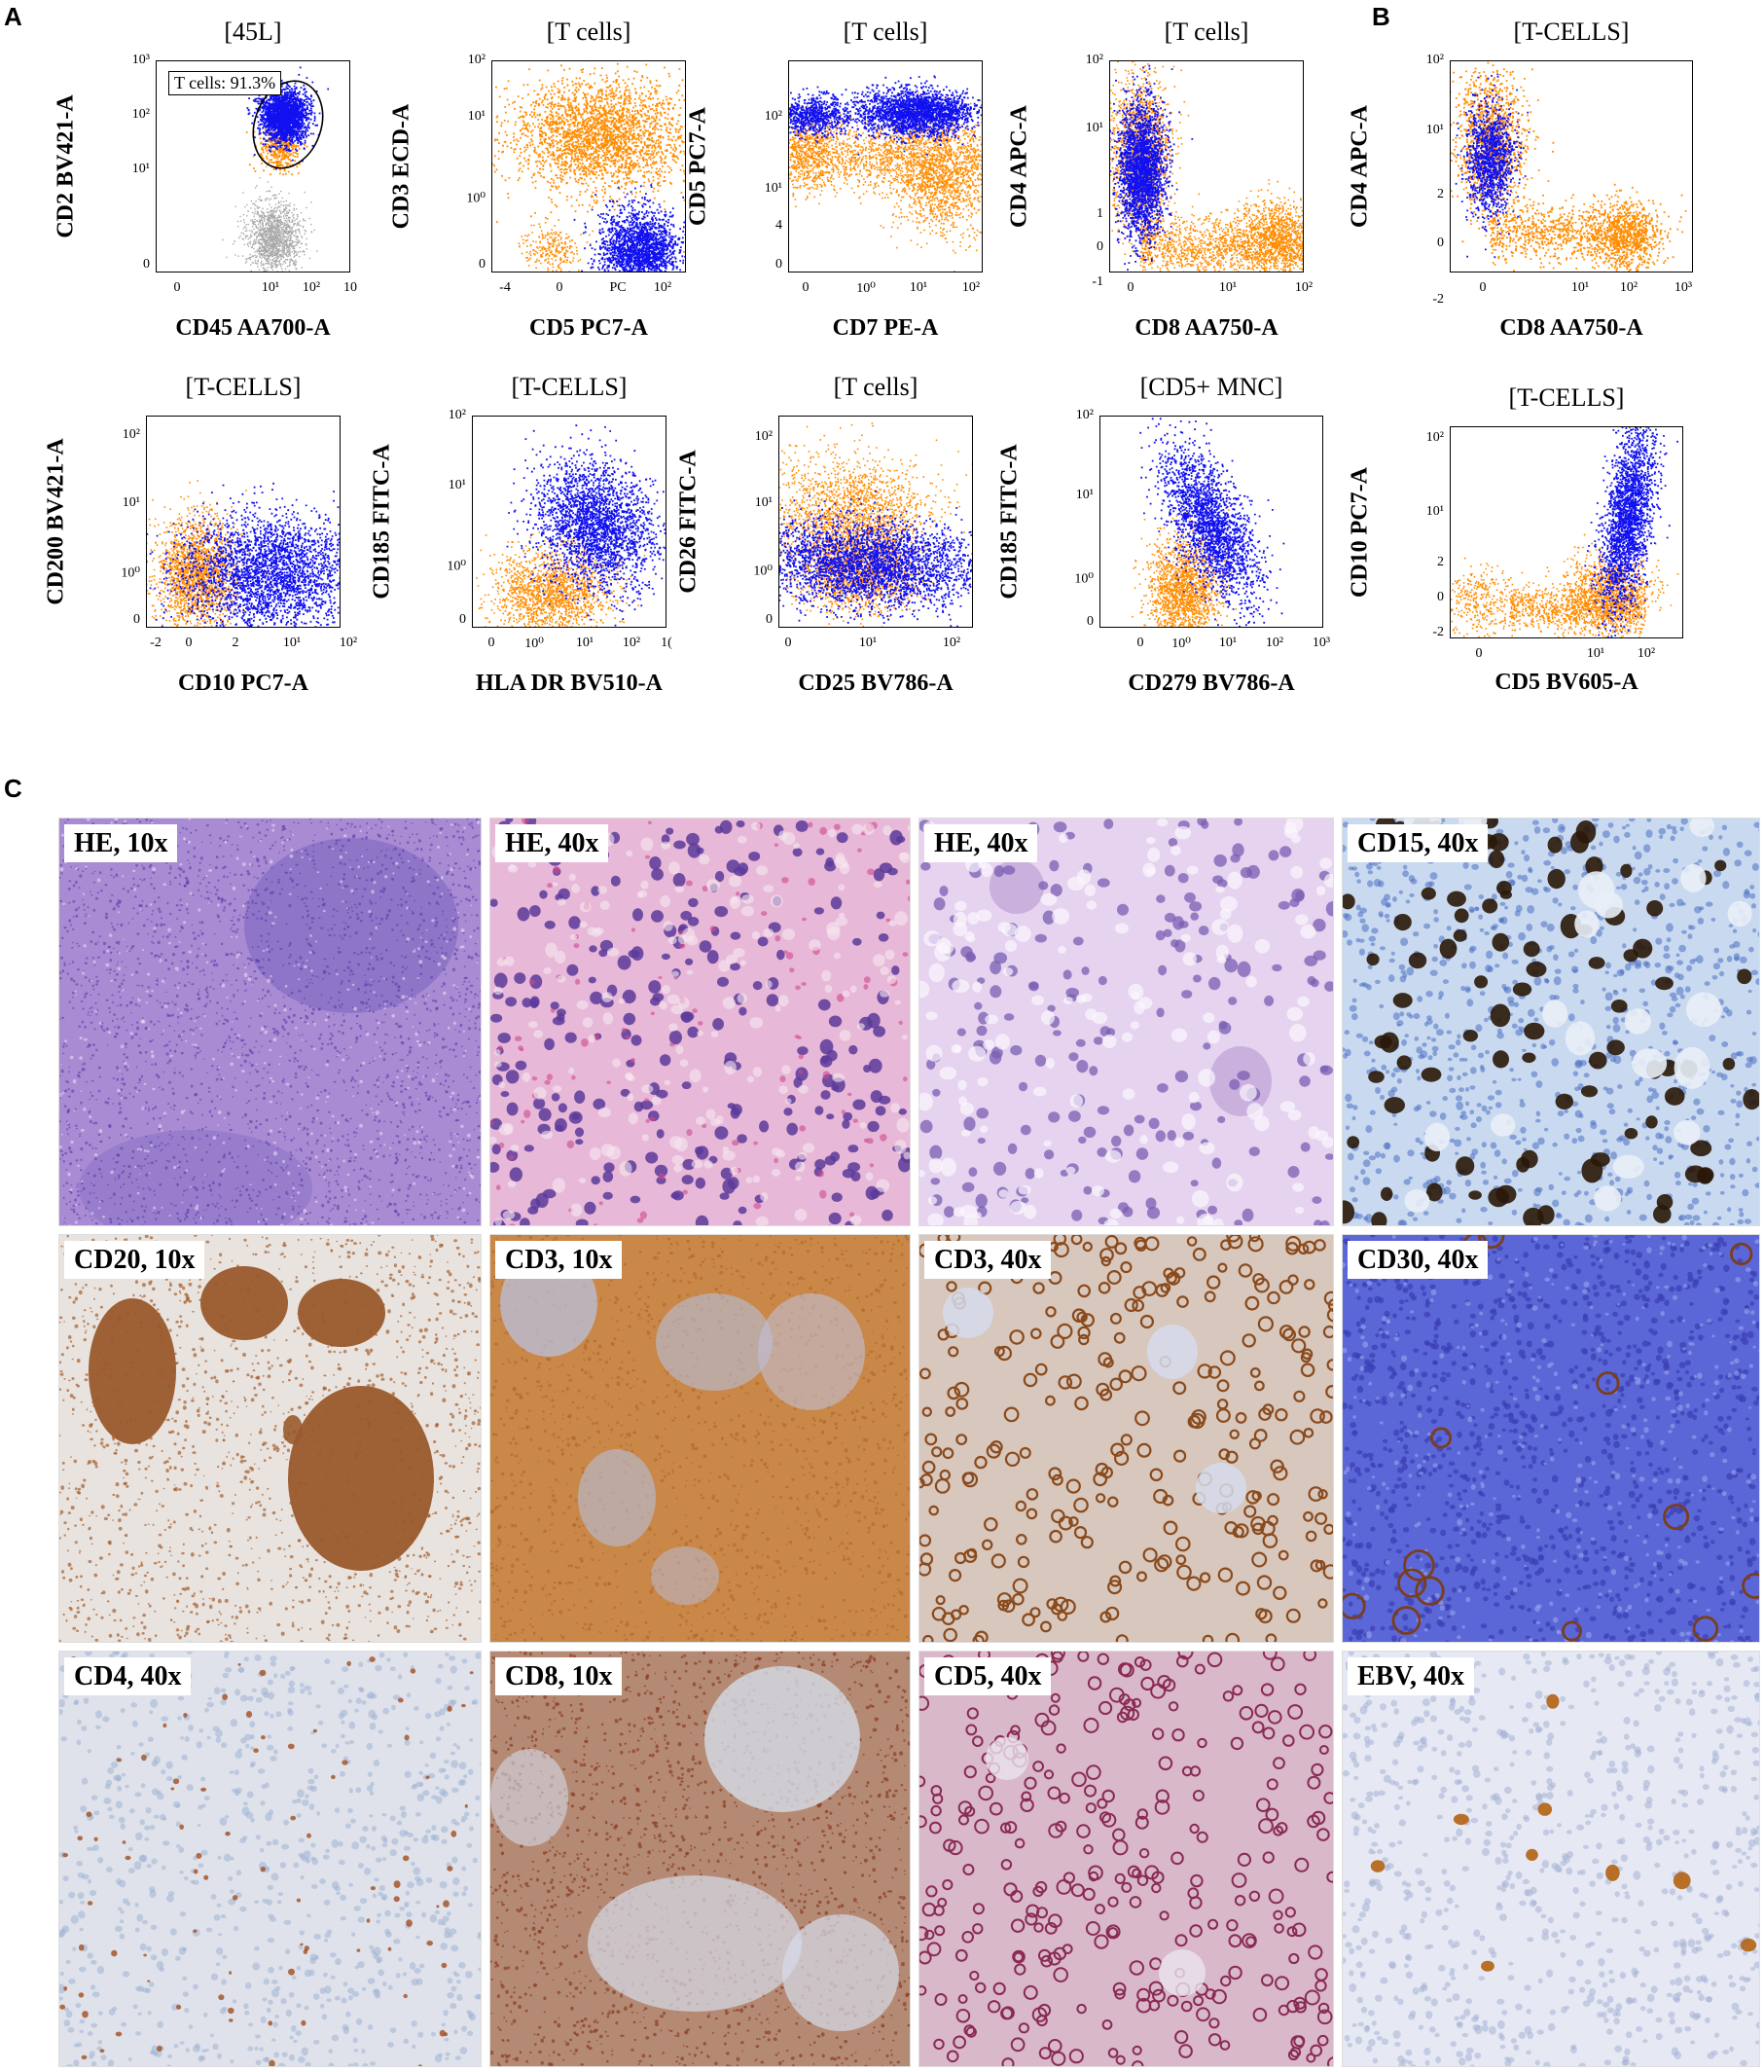  Describe the element at coordinates (270, 1438) in the screenshot. I see `histology-panel-cd20-10x: CD20, 10x` at that location.